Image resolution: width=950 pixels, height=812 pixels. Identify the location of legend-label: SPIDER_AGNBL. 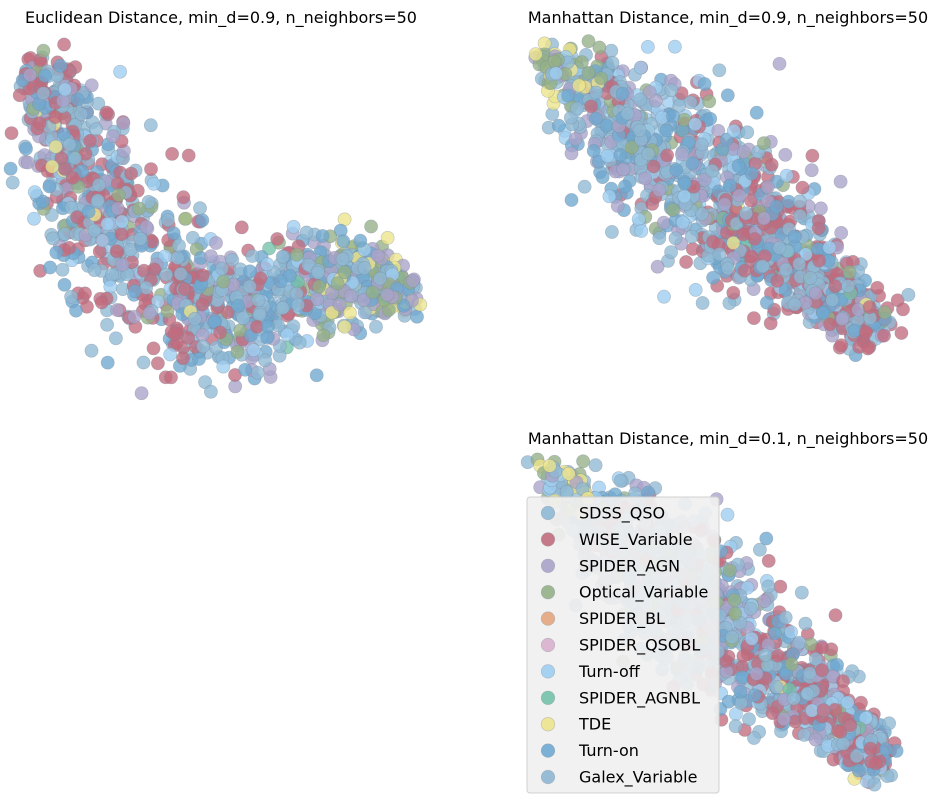
(639, 698).